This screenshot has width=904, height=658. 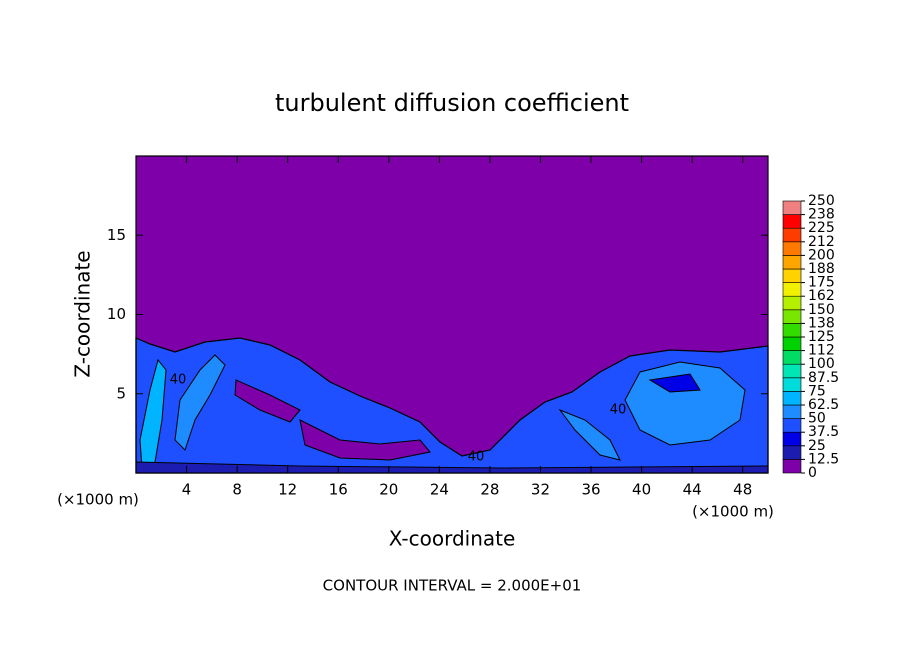 What do you see at coordinates (452, 586) in the screenshot?
I see `annotation: CONTOUR INTERVAL = 2.000E+01` at bounding box center [452, 586].